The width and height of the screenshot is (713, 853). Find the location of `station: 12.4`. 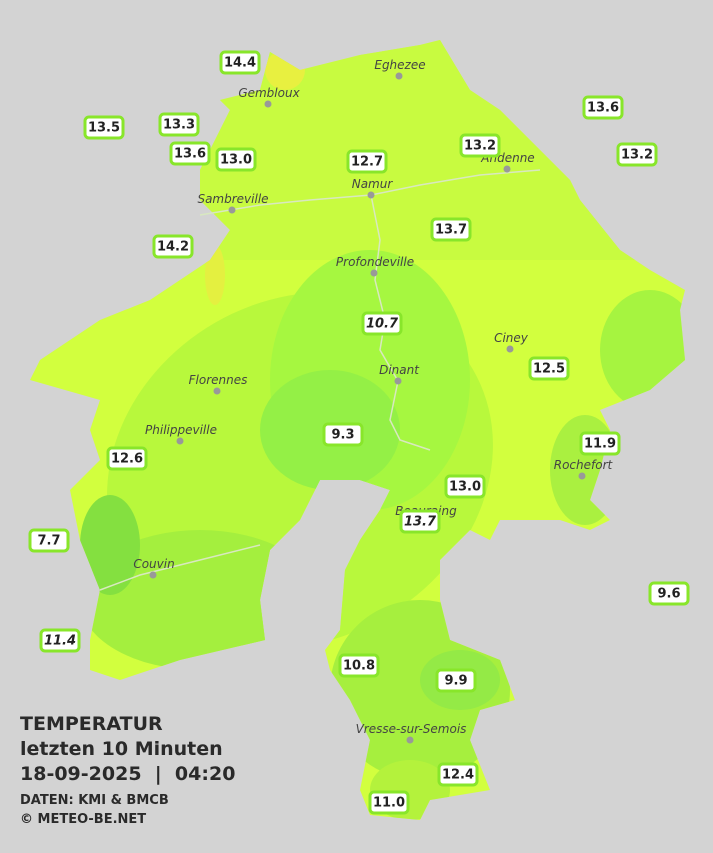

station: 12.4 is located at coordinates (458, 774).